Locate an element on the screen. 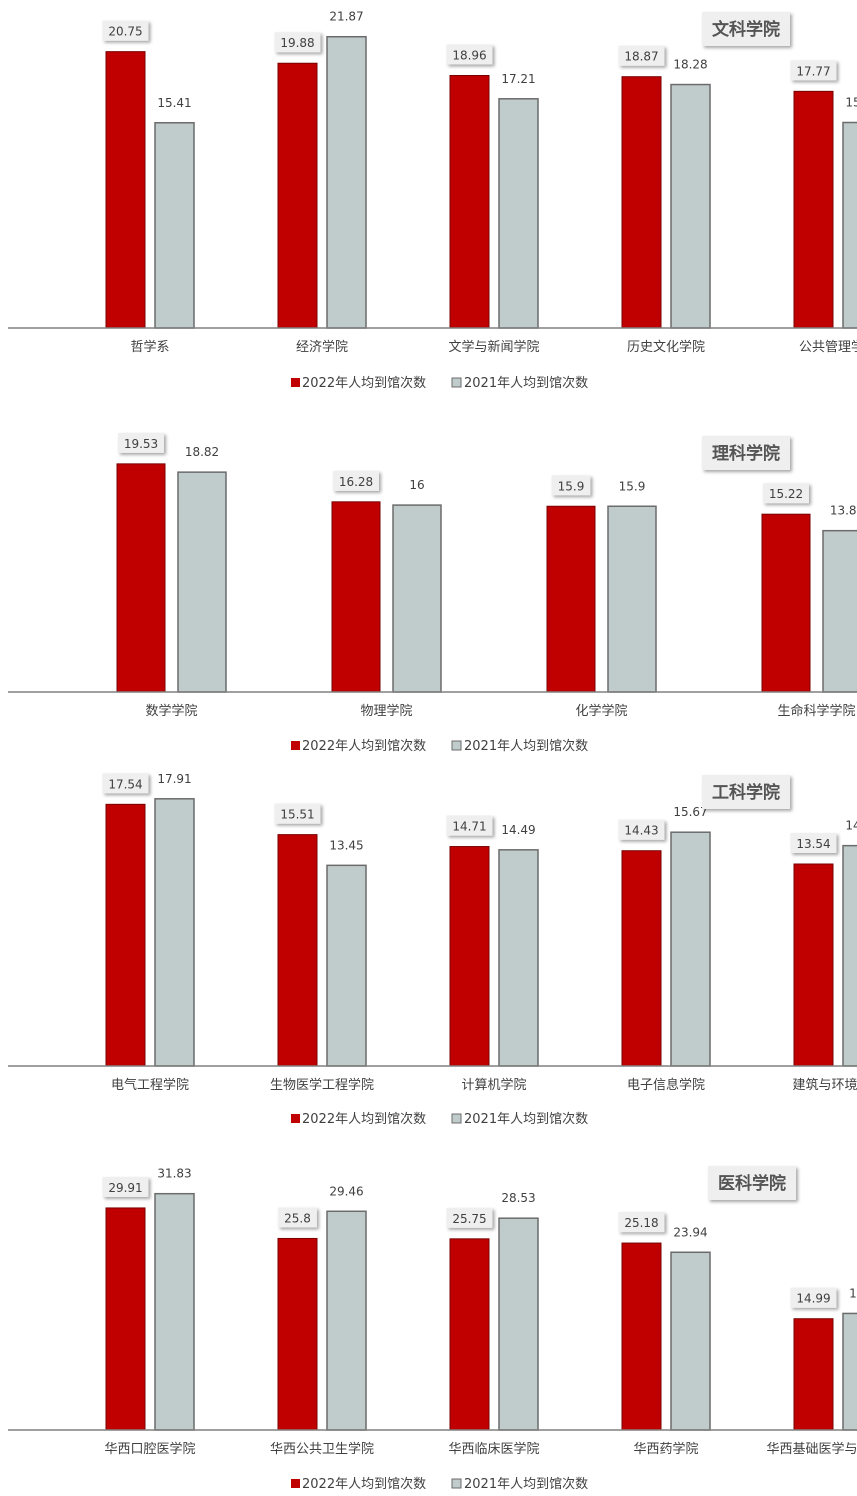 The width and height of the screenshot is (857, 1496). data-label-2022: 15.51 is located at coordinates (297, 815).